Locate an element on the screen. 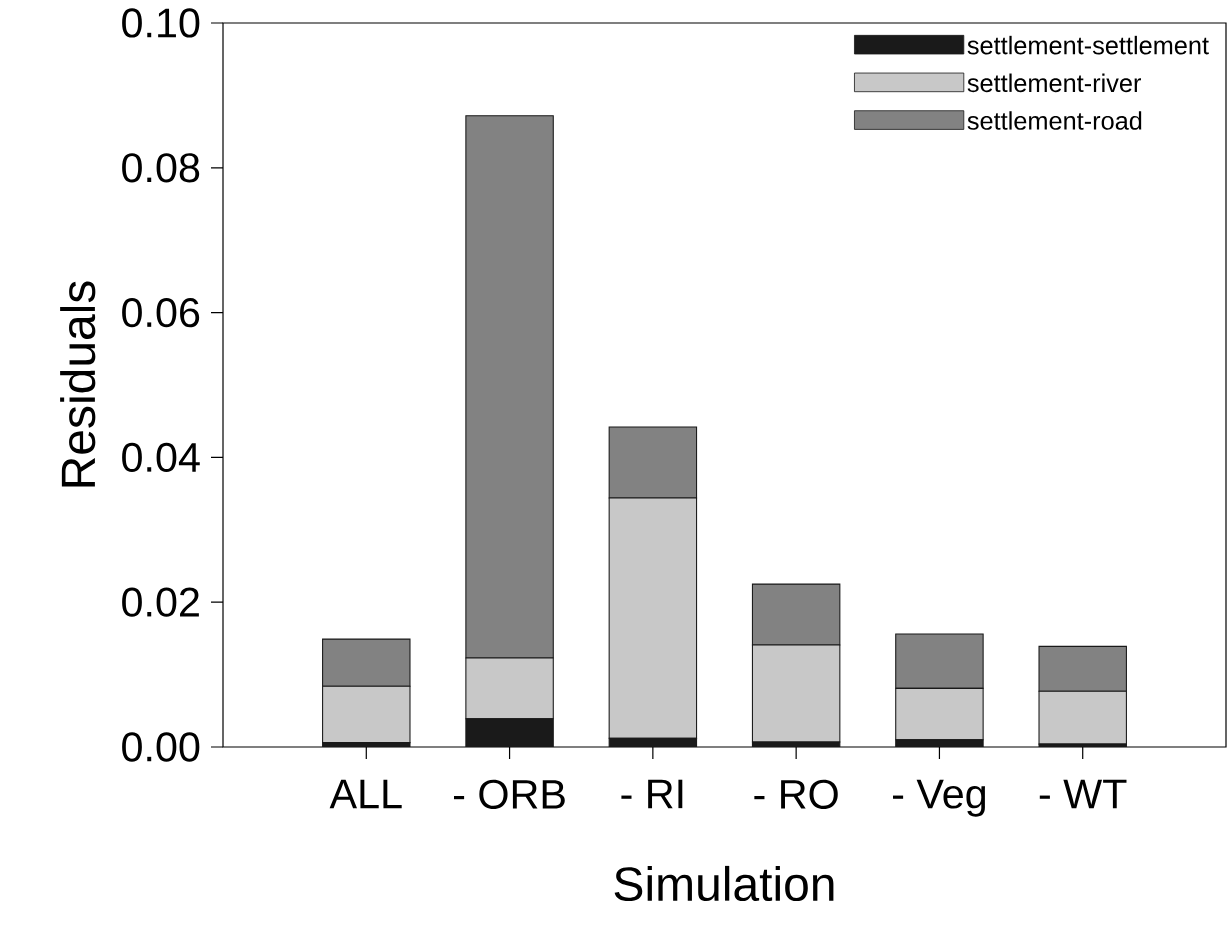 The height and width of the screenshot is (933, 1230). y-axis-title: Residuals is located at coordinates (78, 384).